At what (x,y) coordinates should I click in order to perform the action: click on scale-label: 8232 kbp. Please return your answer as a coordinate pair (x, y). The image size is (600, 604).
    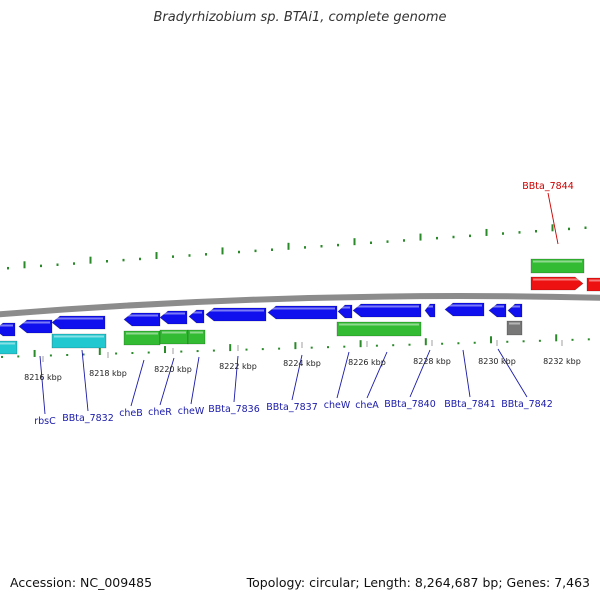
    Looking at the image, I should click on (562, 361).